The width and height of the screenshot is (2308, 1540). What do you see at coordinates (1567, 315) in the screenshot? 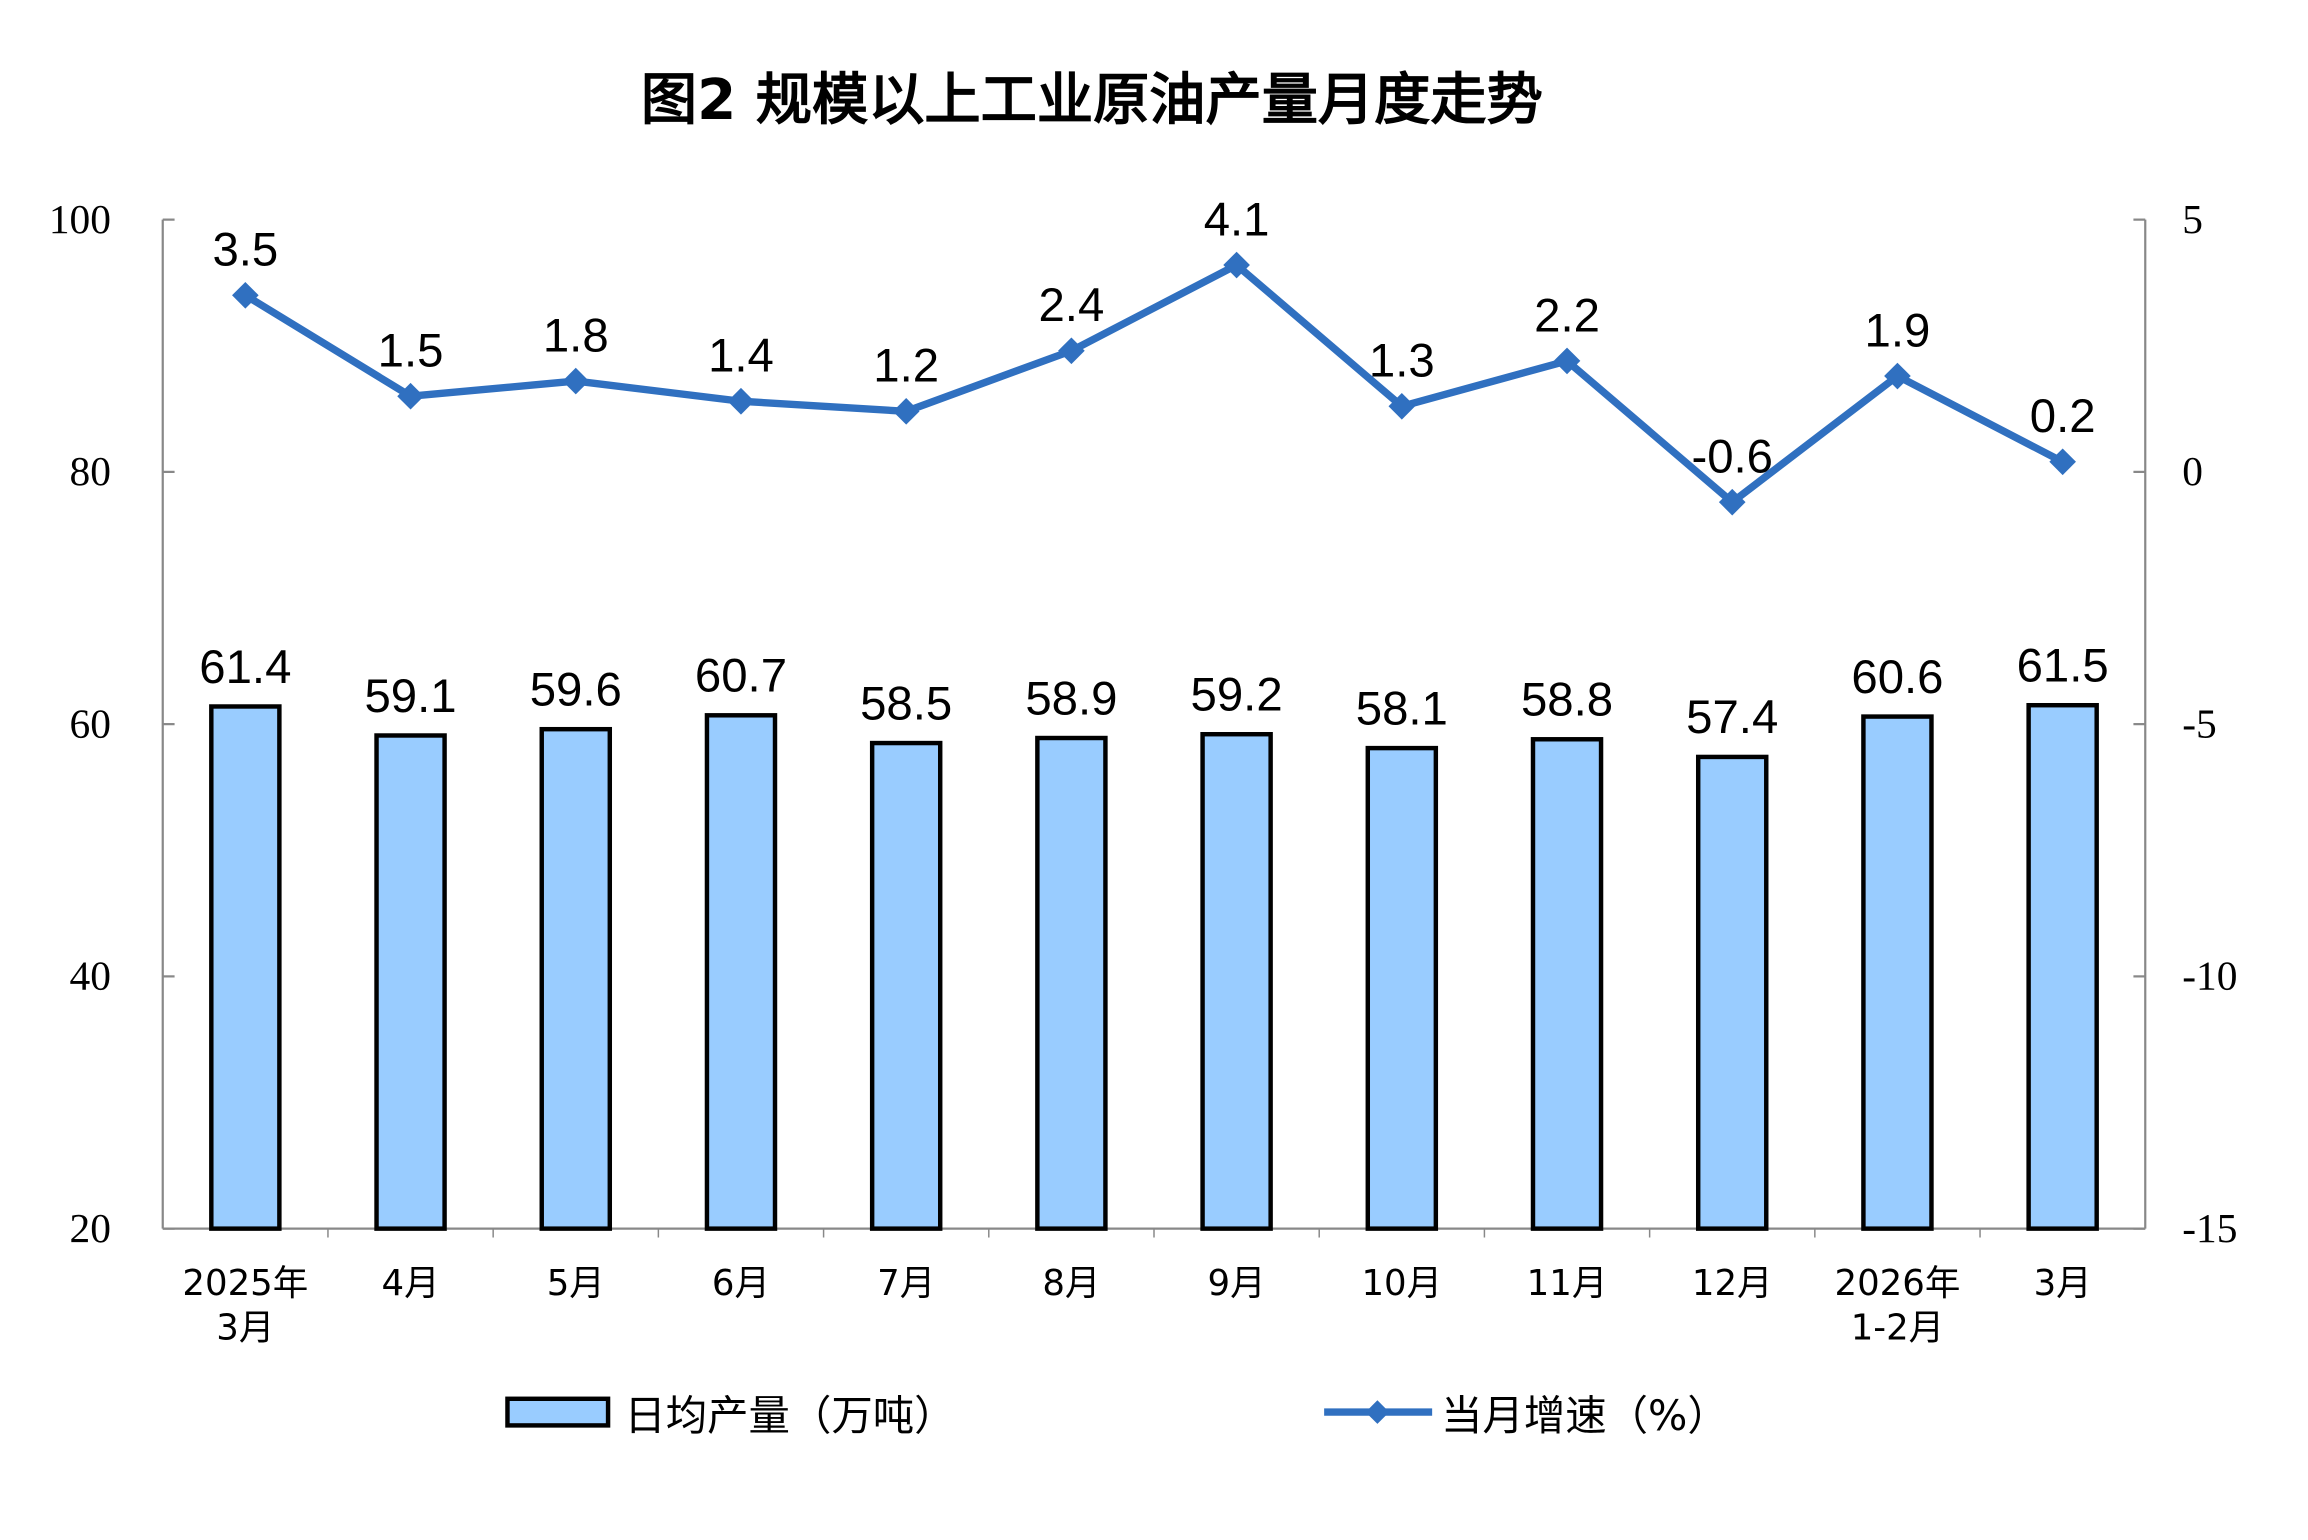
I see `line-data-label: 2.2` at bounding box center [1567, 315].